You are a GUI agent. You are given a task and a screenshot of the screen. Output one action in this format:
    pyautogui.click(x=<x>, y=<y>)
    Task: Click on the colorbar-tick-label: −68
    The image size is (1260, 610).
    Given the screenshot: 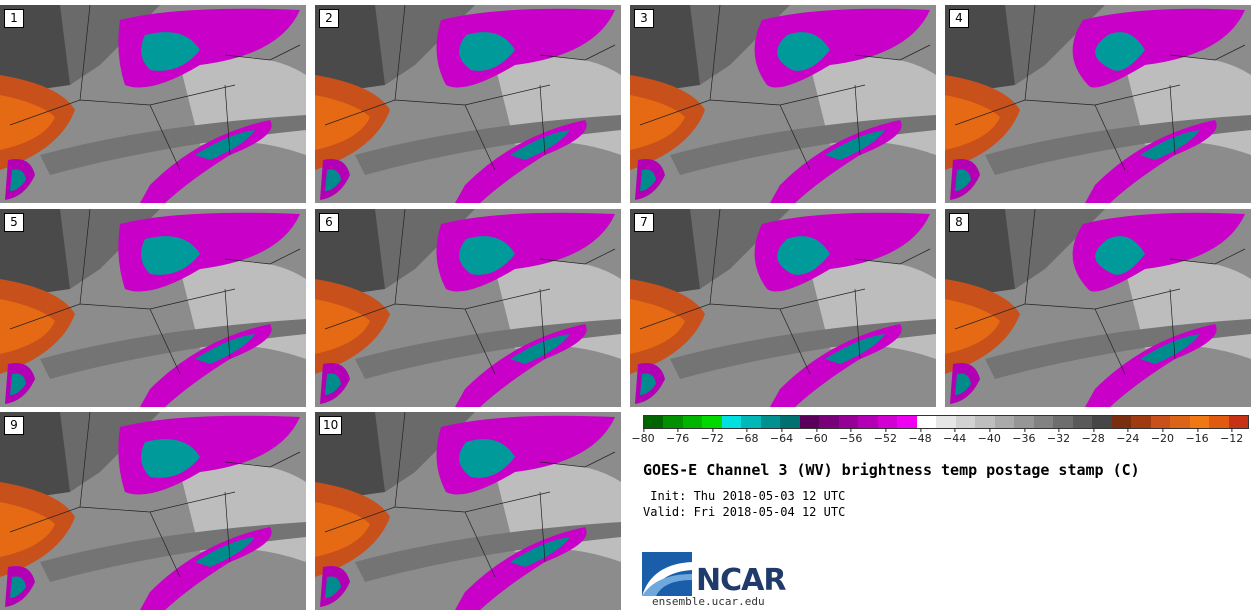 What is the action you would take?
    pyautogui.click(x=747, y=436)
    